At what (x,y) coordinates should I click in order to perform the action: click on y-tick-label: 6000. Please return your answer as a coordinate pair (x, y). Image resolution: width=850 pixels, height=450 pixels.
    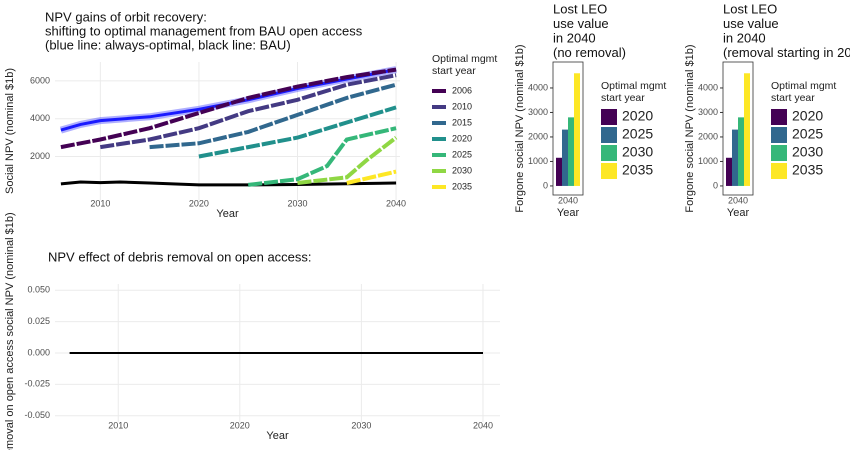
    Looking at the image, I should click on (40, 80).